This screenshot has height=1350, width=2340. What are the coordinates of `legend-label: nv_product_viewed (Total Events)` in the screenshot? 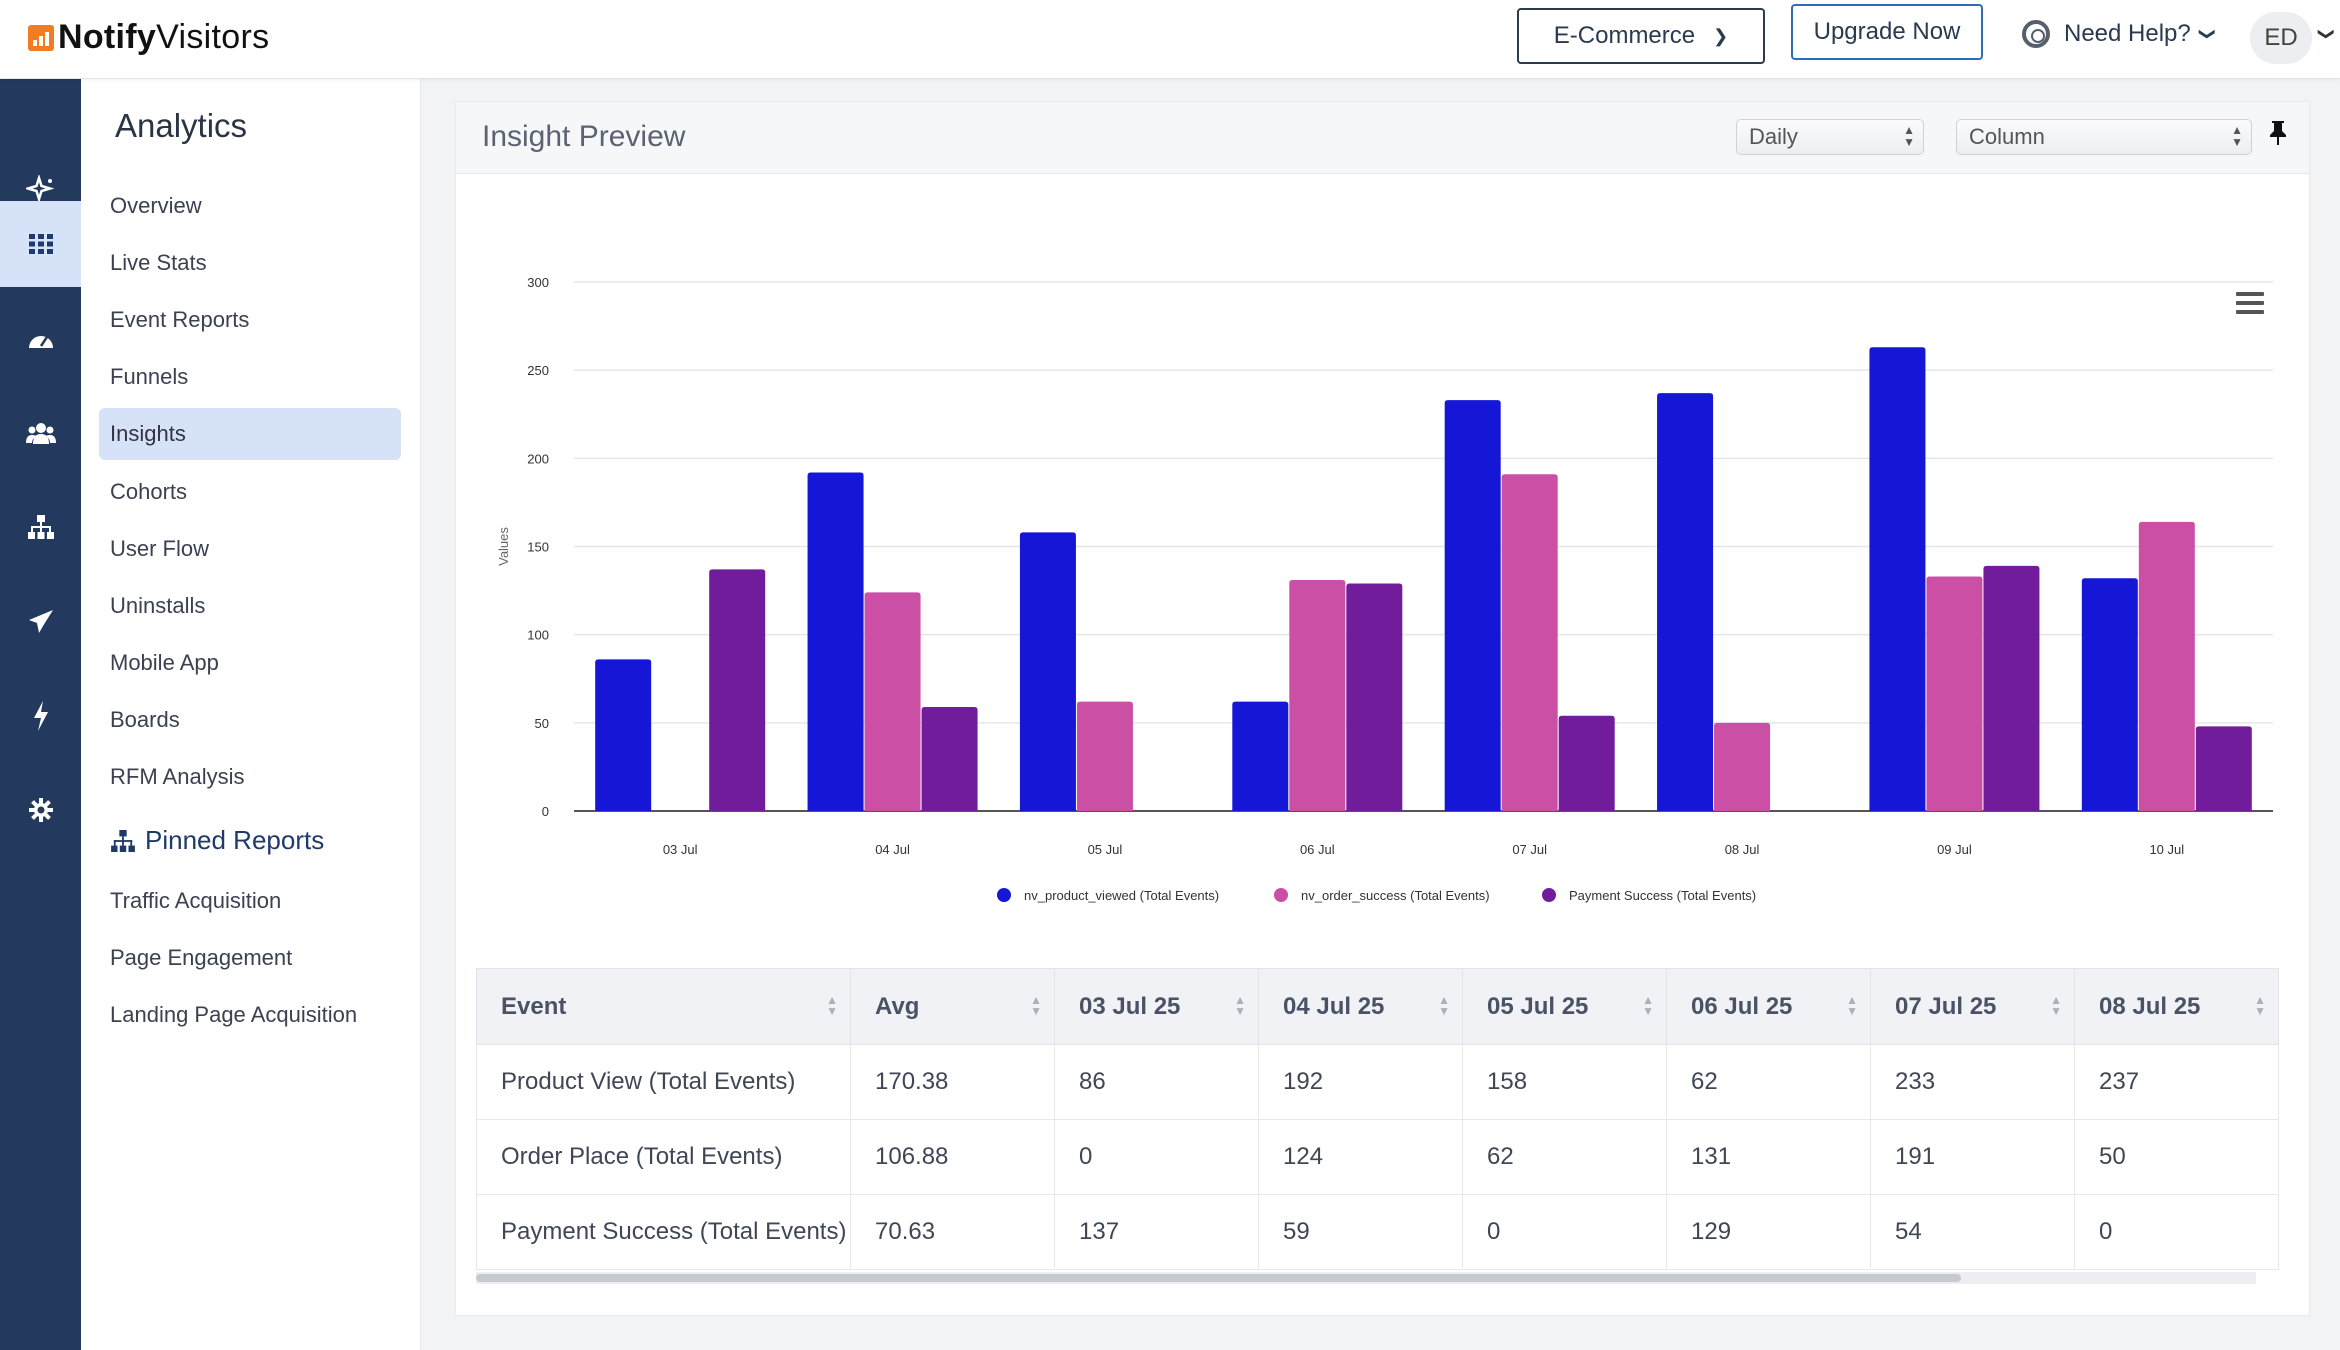 It's located at (1121, 895).